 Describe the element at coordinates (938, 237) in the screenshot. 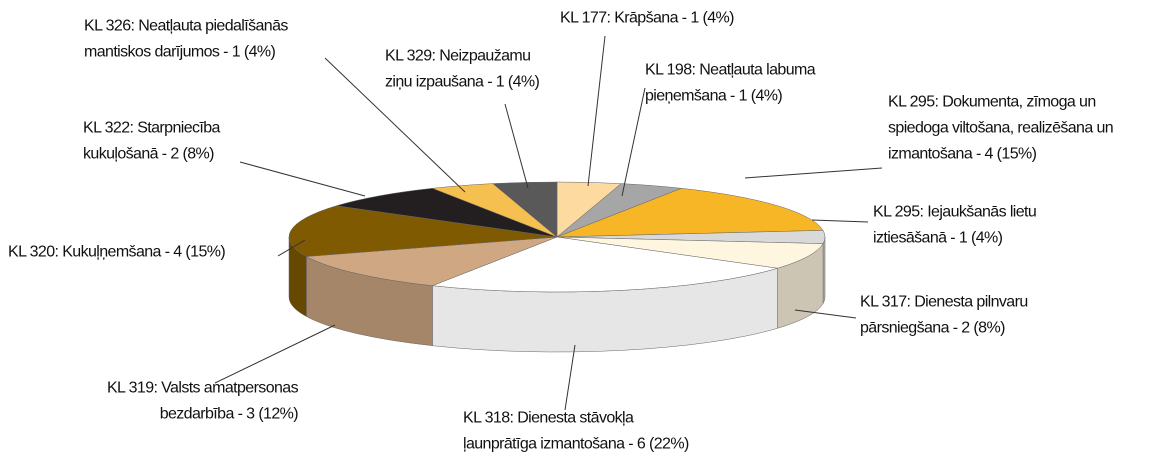

I see `slice-label: iztiesāšanā - 1 (4%)` at that location.